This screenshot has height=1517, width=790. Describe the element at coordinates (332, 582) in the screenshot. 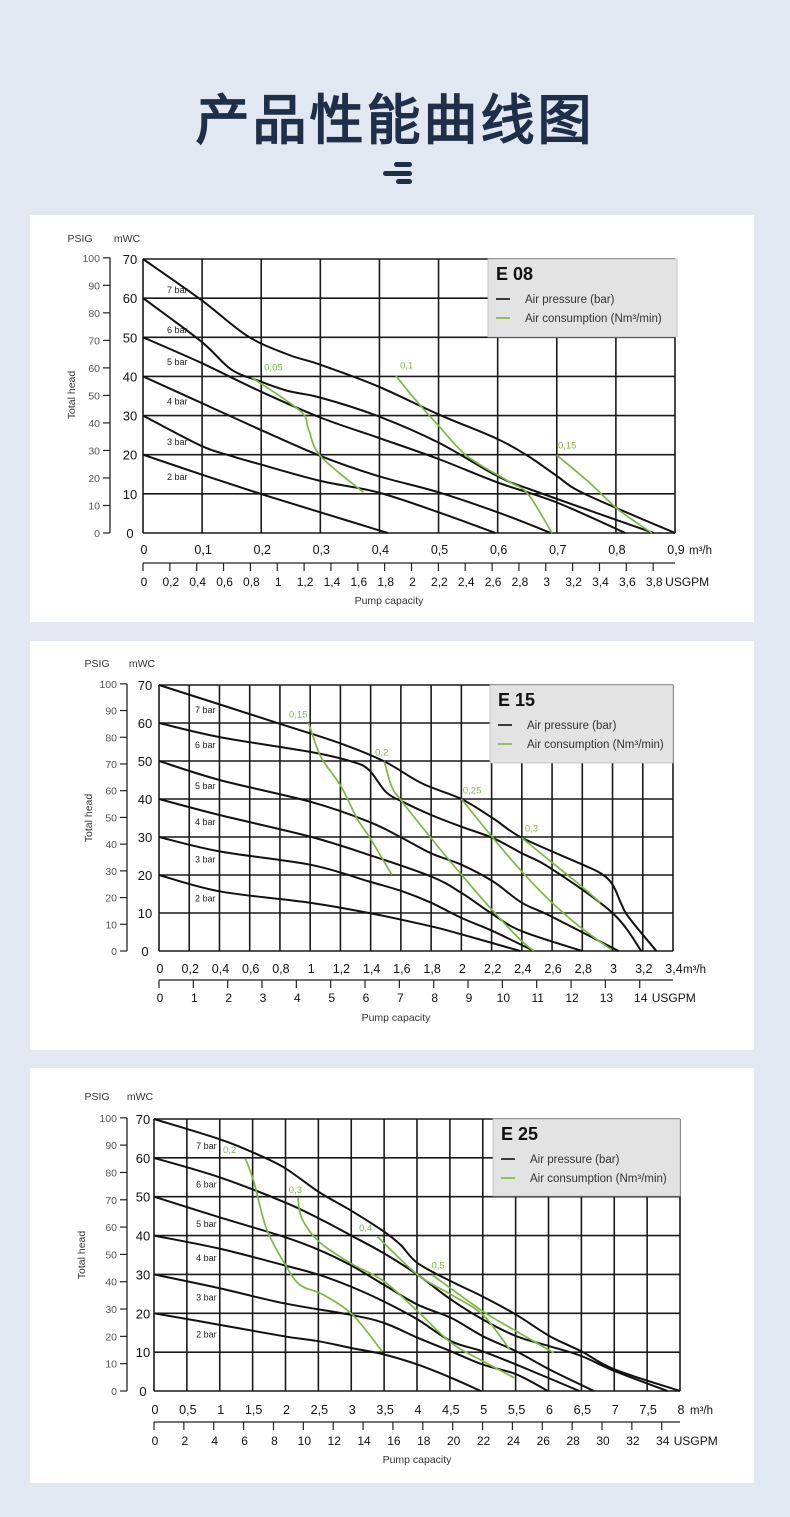

I see `usgpm-tick-label: 1,4` at that location.